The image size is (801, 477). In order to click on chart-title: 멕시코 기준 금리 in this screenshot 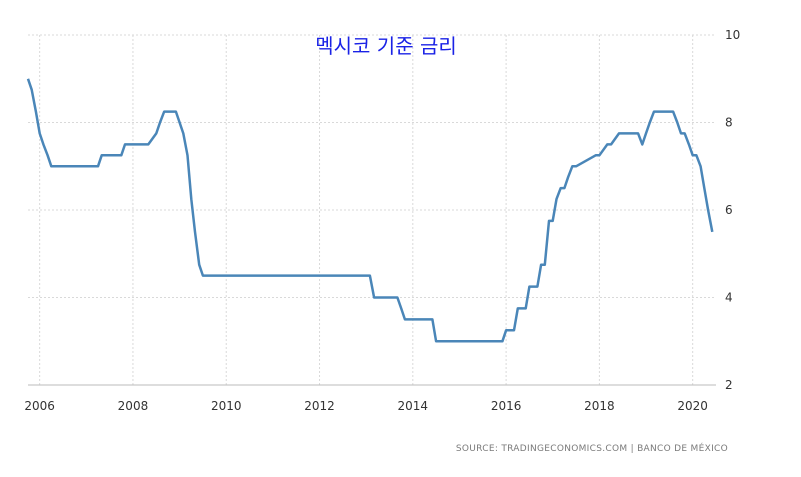, I will do `click(386, 46)`.